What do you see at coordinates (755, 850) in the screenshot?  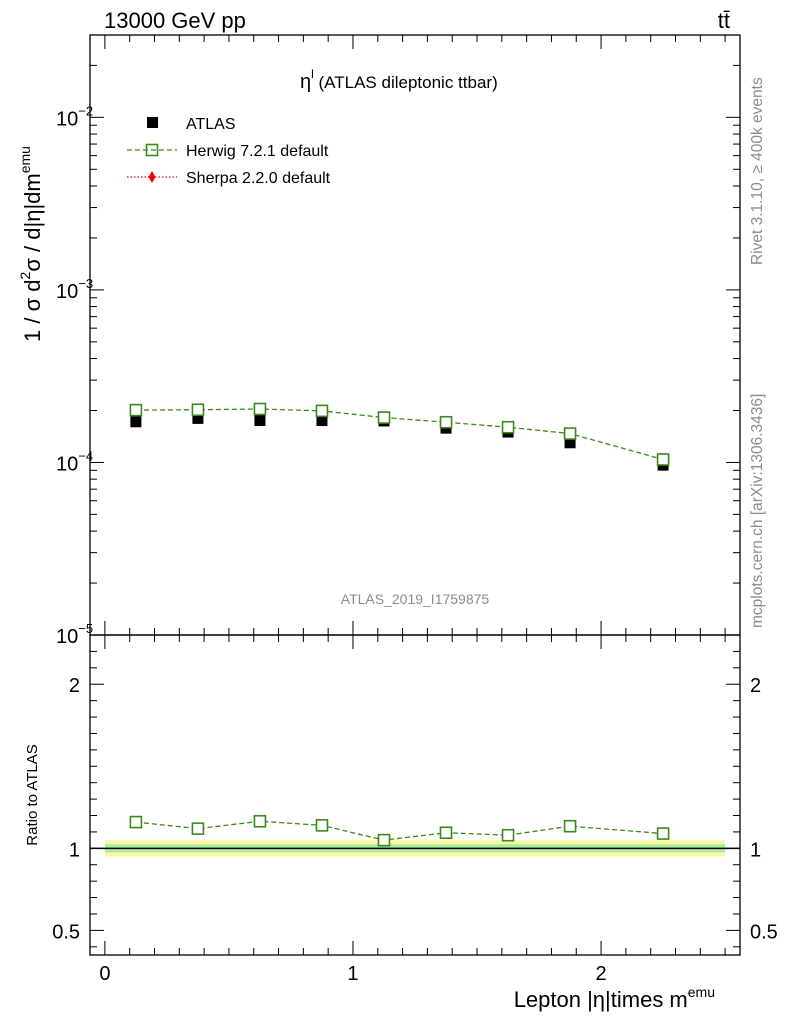 I see `ratio-ytick-label-right: 1` at bounding box center [755, 850].